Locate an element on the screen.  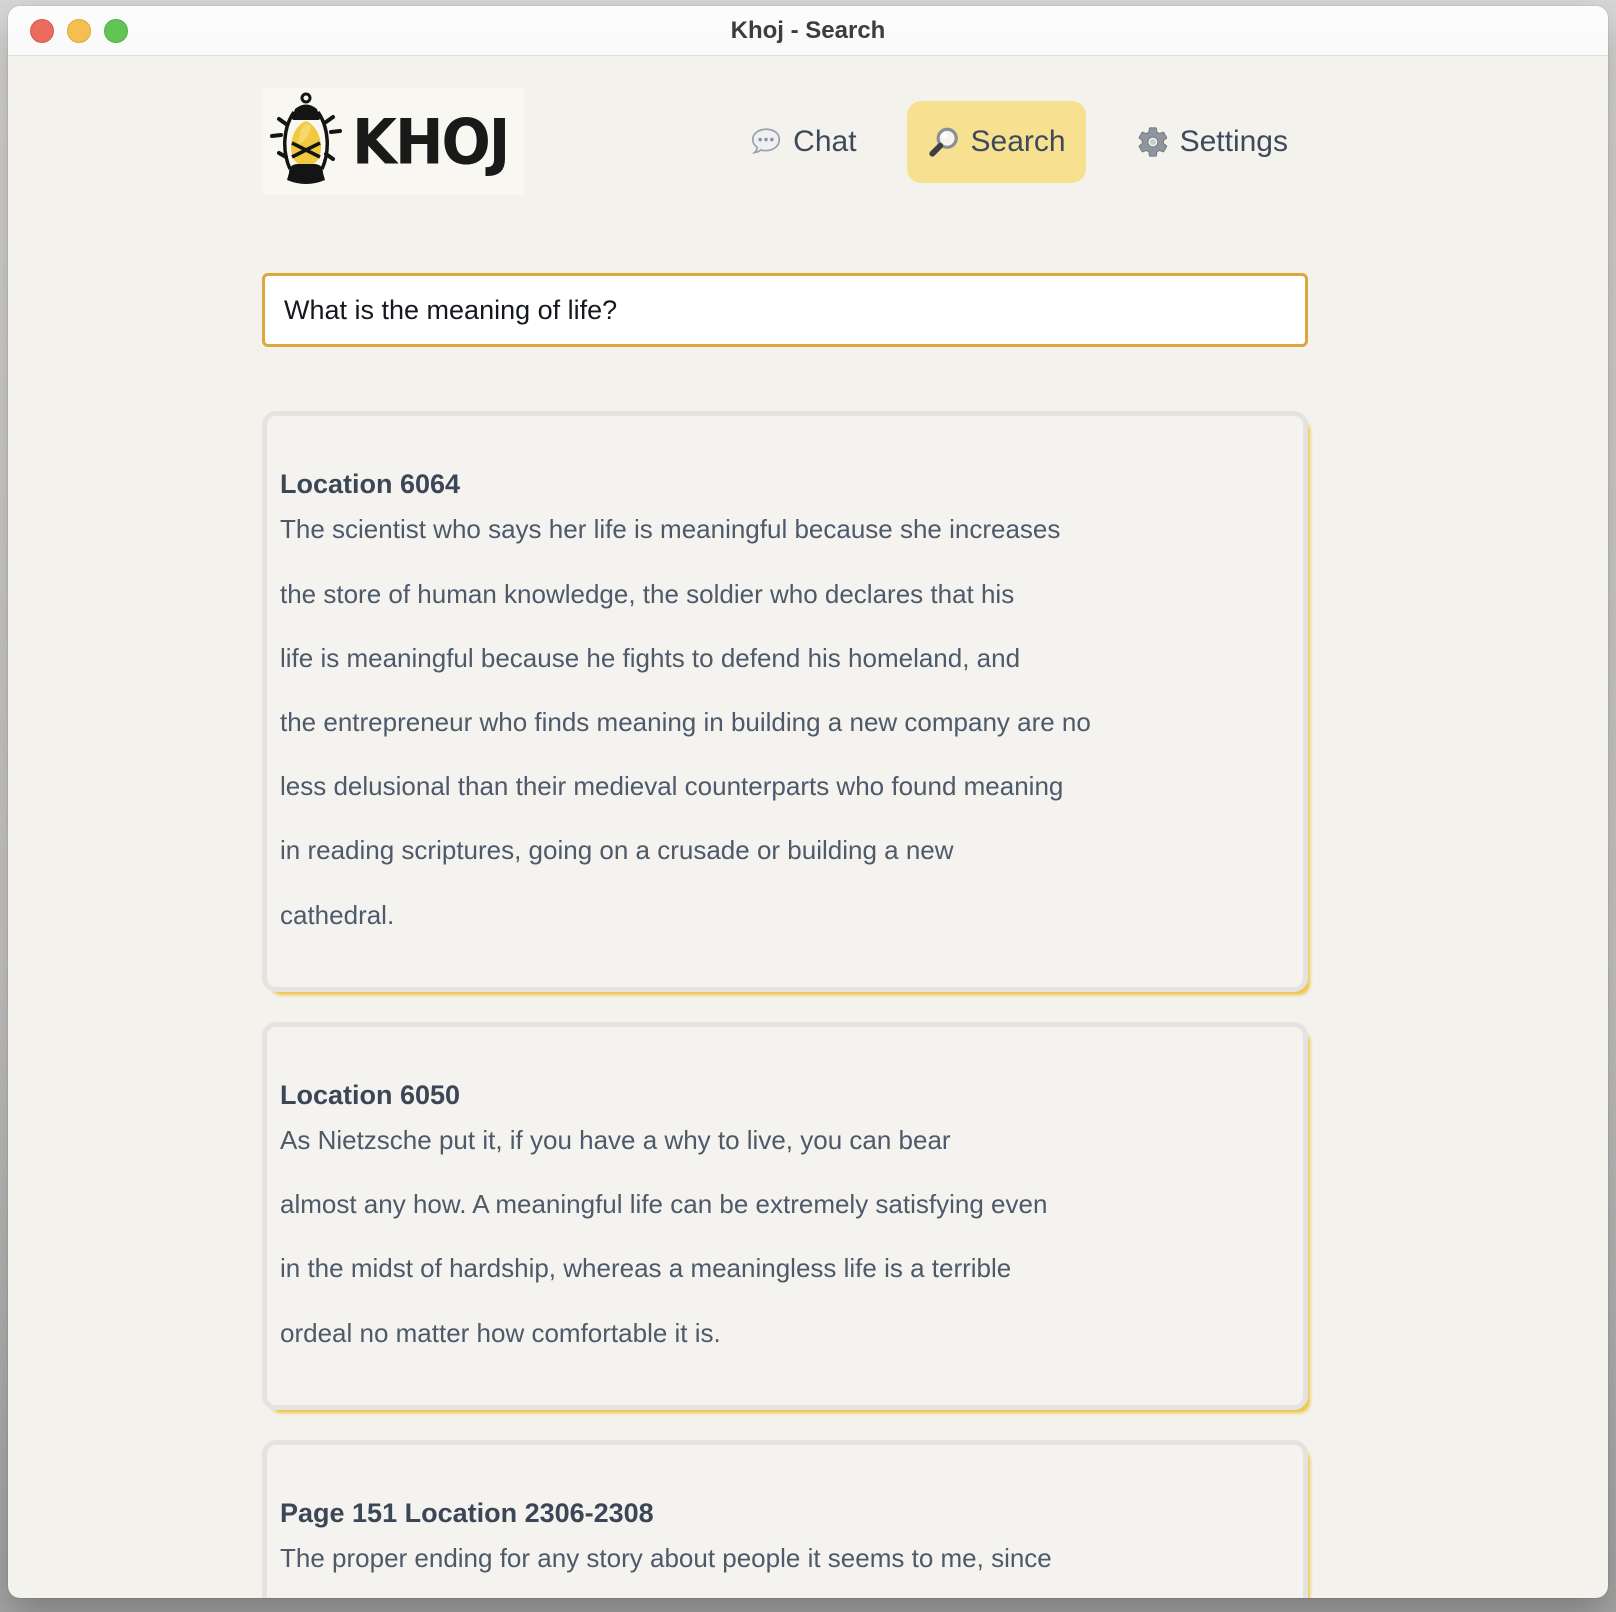
brand-wordmark: KHOJ is located at coordinates (431, 141).